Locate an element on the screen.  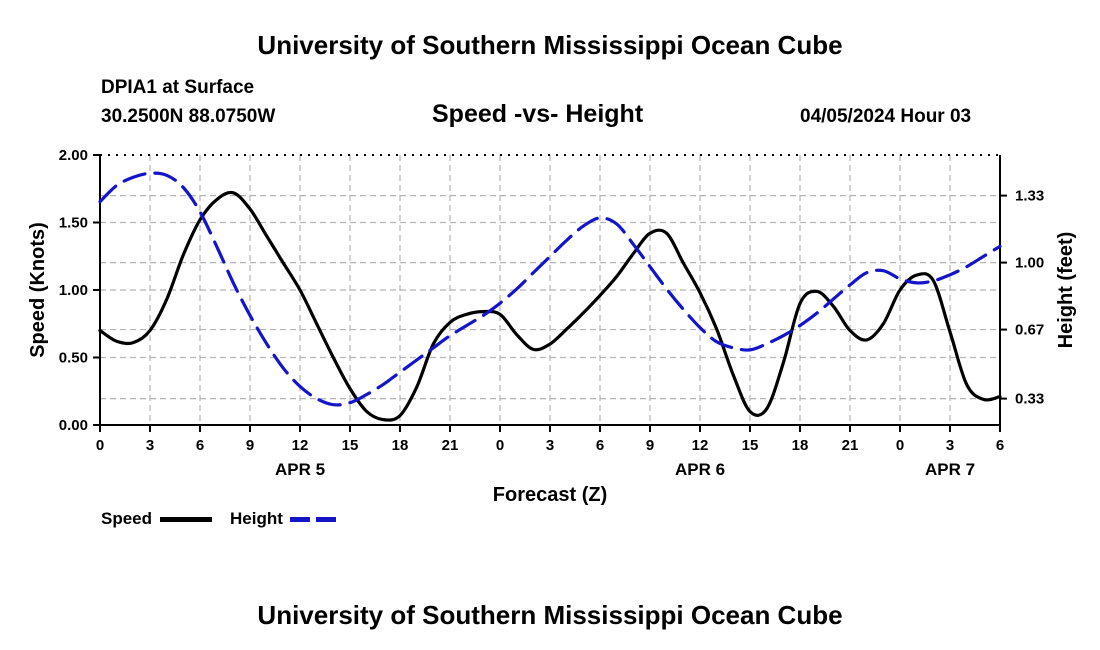
day-label: APR 6 is located at coordinates (700, 469).